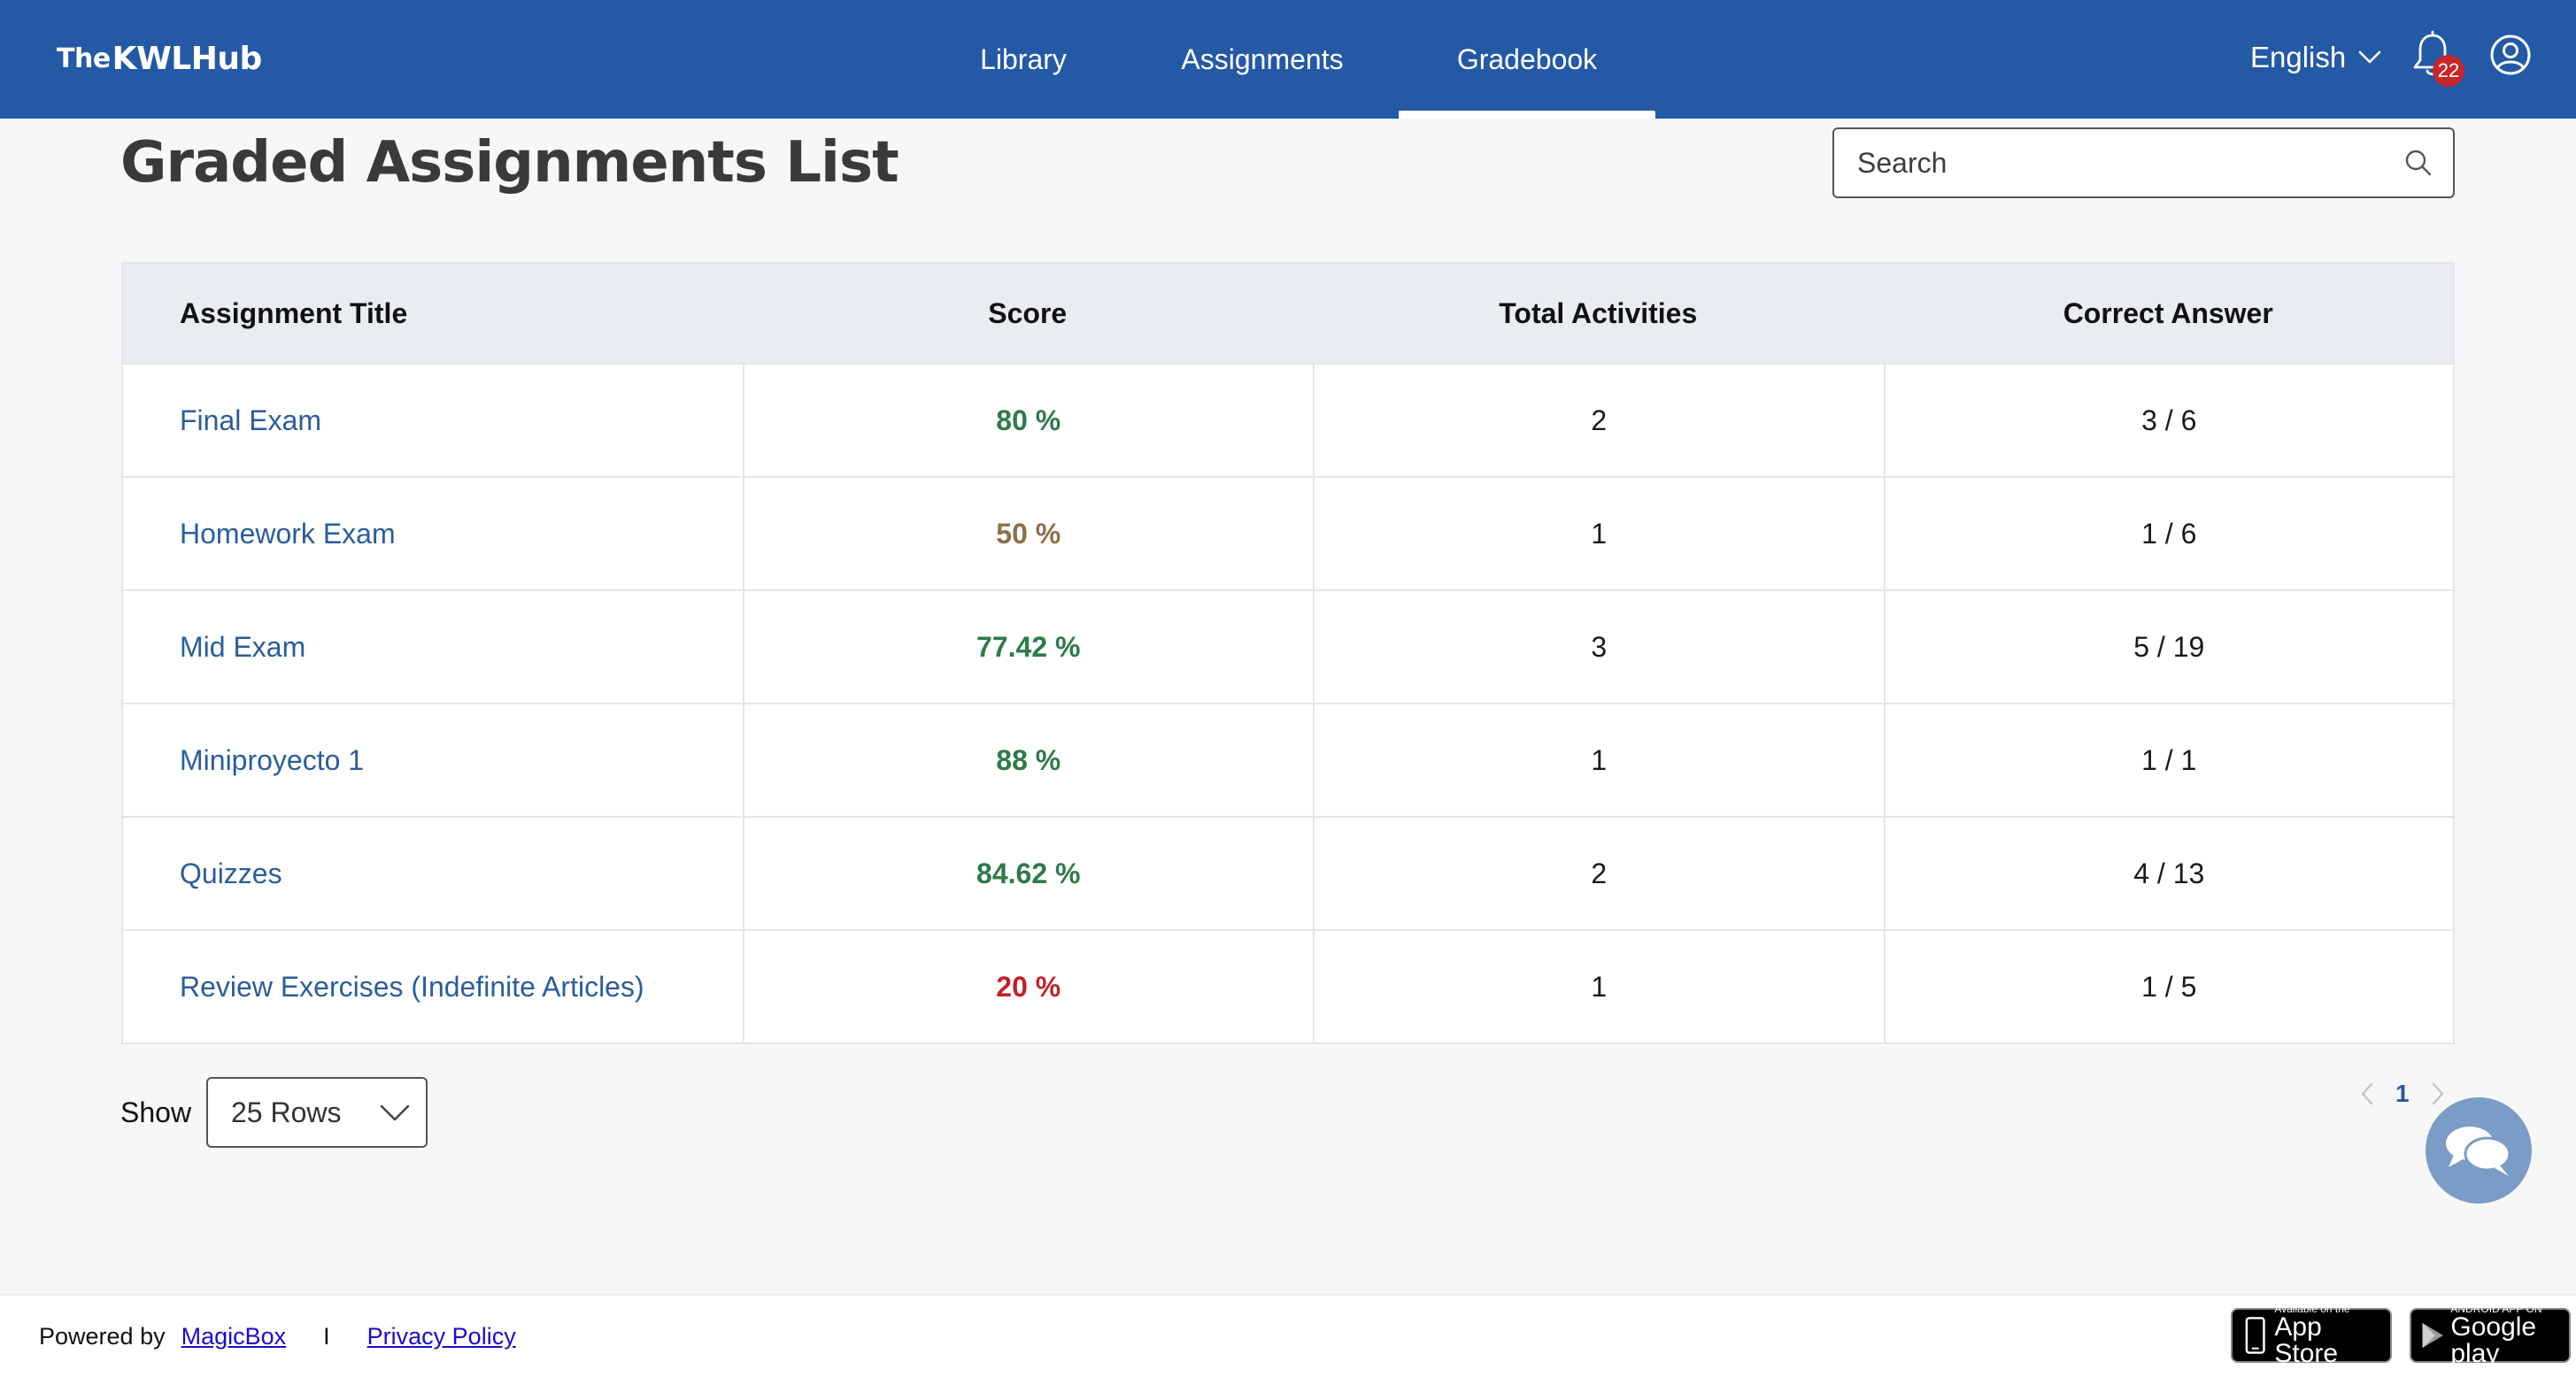 The height and width of the screenshot is (1377, 2576). I want to click on assignment-title-cell: Mid Exam, so click(433, 647).